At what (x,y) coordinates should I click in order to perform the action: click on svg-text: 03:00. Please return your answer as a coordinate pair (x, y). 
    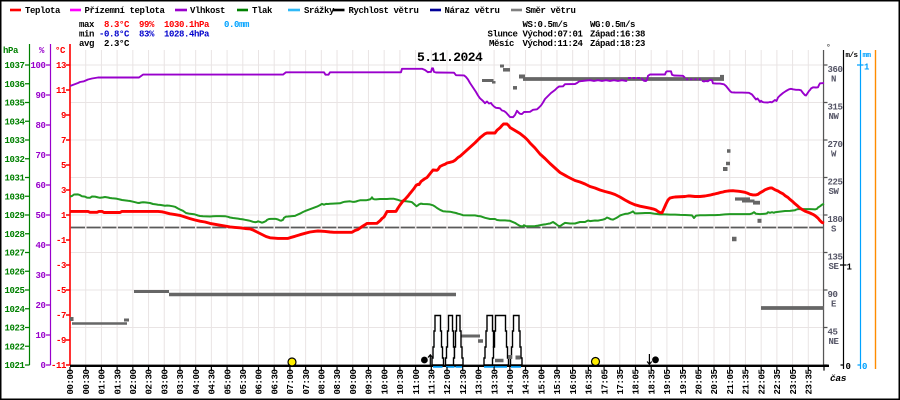
    Looking at the image, I should click on (165, 381).